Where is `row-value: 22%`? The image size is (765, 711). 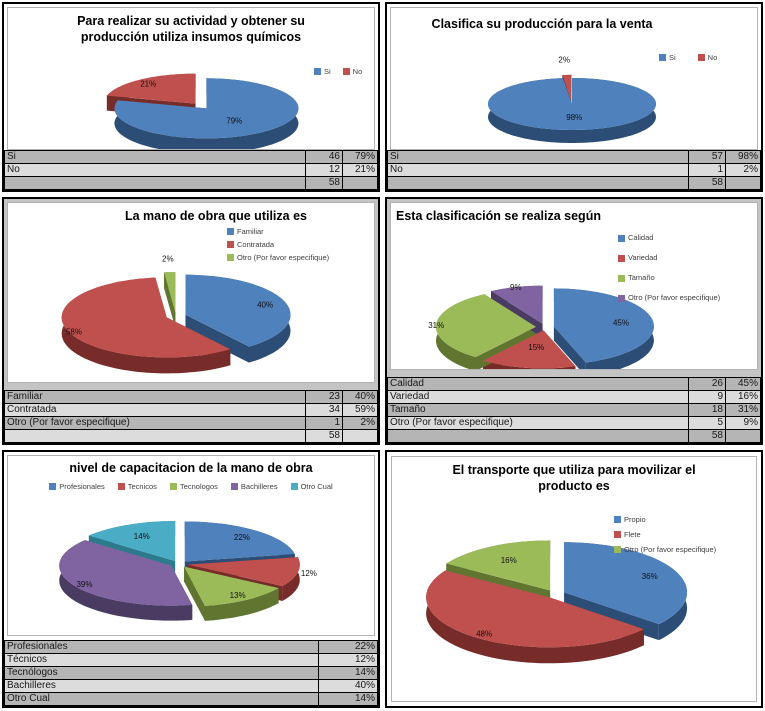
row-value: 22% is located at coordinates (348, 647).